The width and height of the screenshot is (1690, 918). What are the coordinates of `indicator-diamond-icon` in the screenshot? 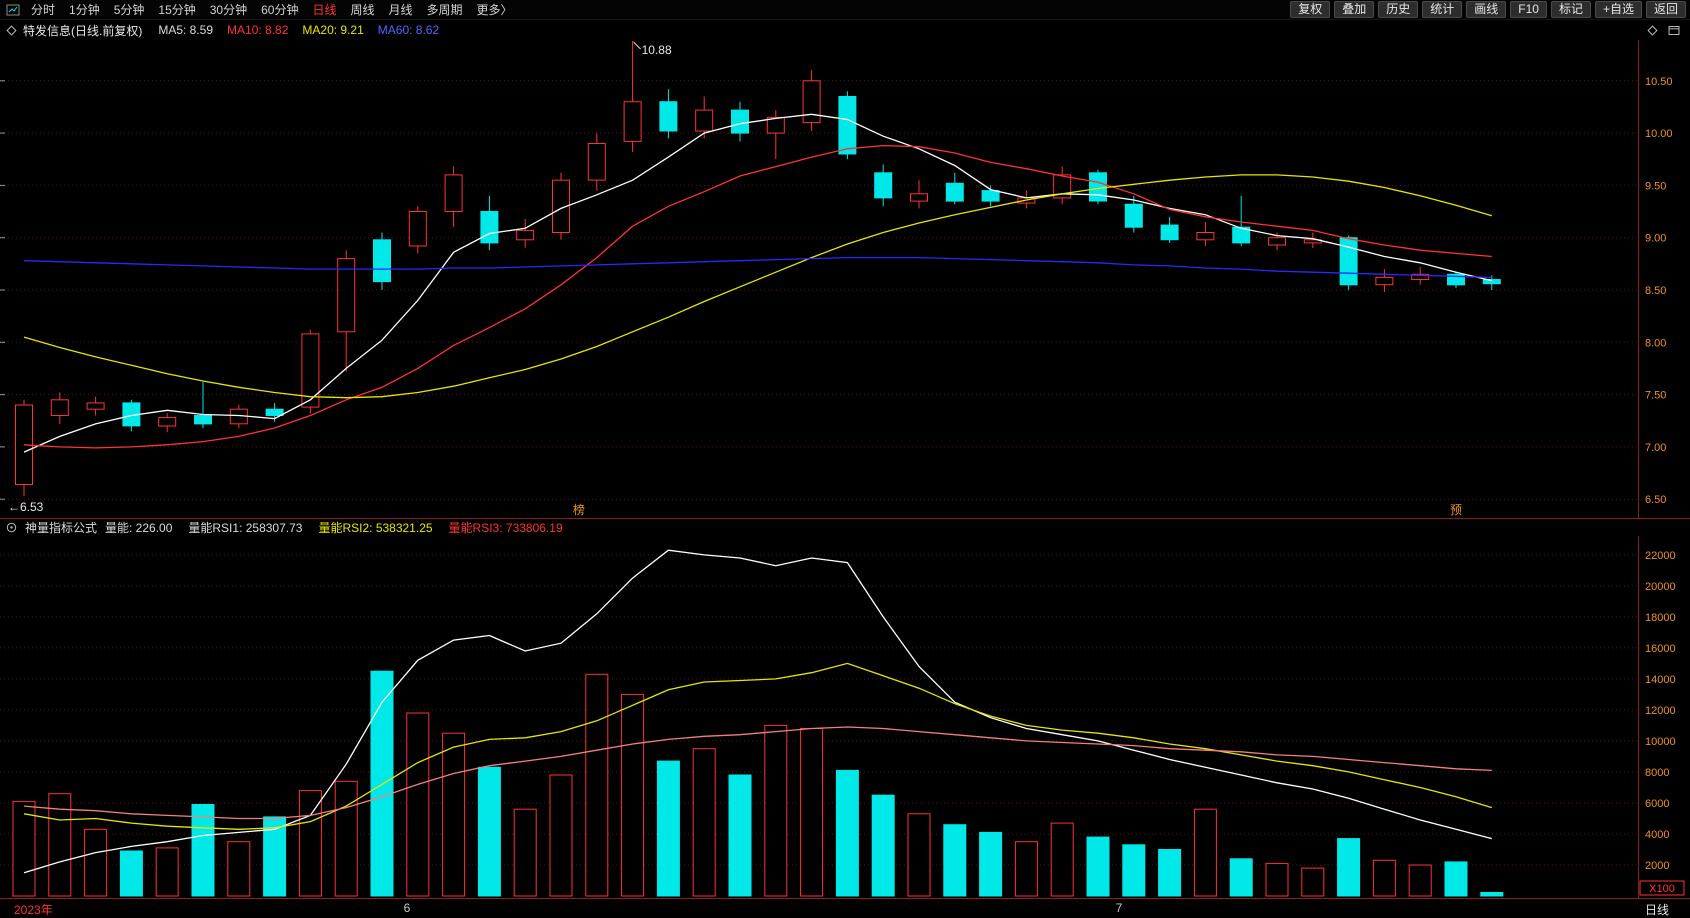 It's located at (1652, 30).